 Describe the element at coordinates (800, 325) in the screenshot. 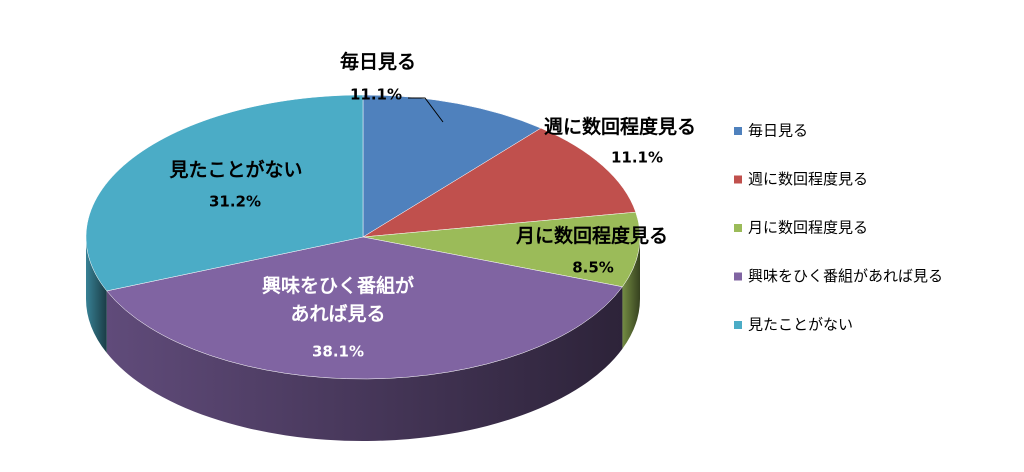

I see `legend-label: 見たことがない` at that location.